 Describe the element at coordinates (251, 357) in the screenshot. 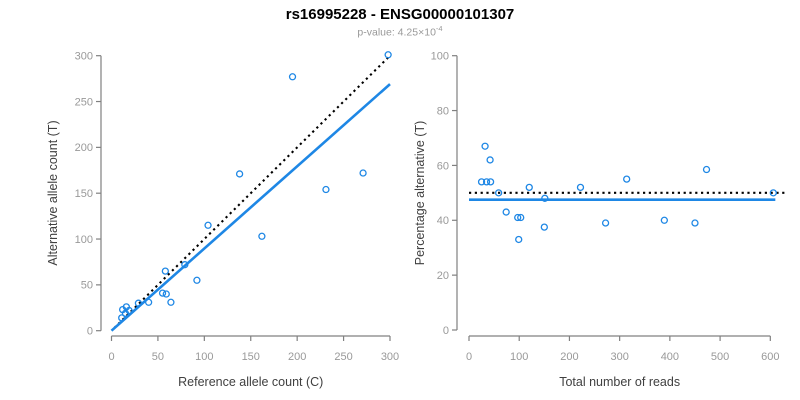

I see `x-tick-label: 150` at that location.